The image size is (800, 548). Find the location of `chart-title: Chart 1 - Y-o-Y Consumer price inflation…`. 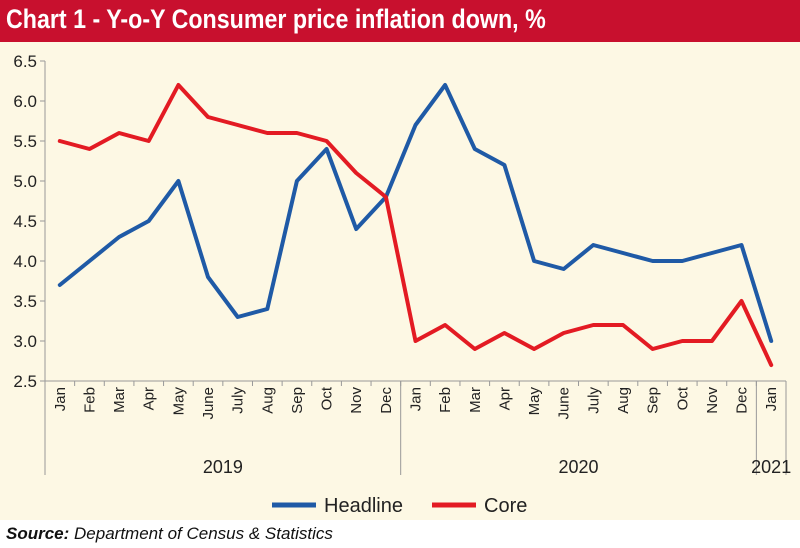

chart-title: Chart 1 - Y-o-Y Consumer price inflation… is located at coordinates (276, 19).